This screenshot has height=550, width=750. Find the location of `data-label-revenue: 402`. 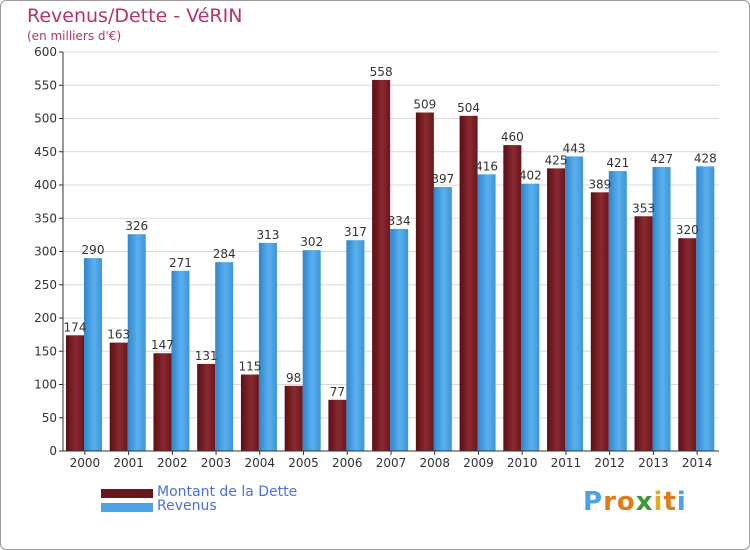

data-label-revenue: 402 is located at coordinates (530, 176).